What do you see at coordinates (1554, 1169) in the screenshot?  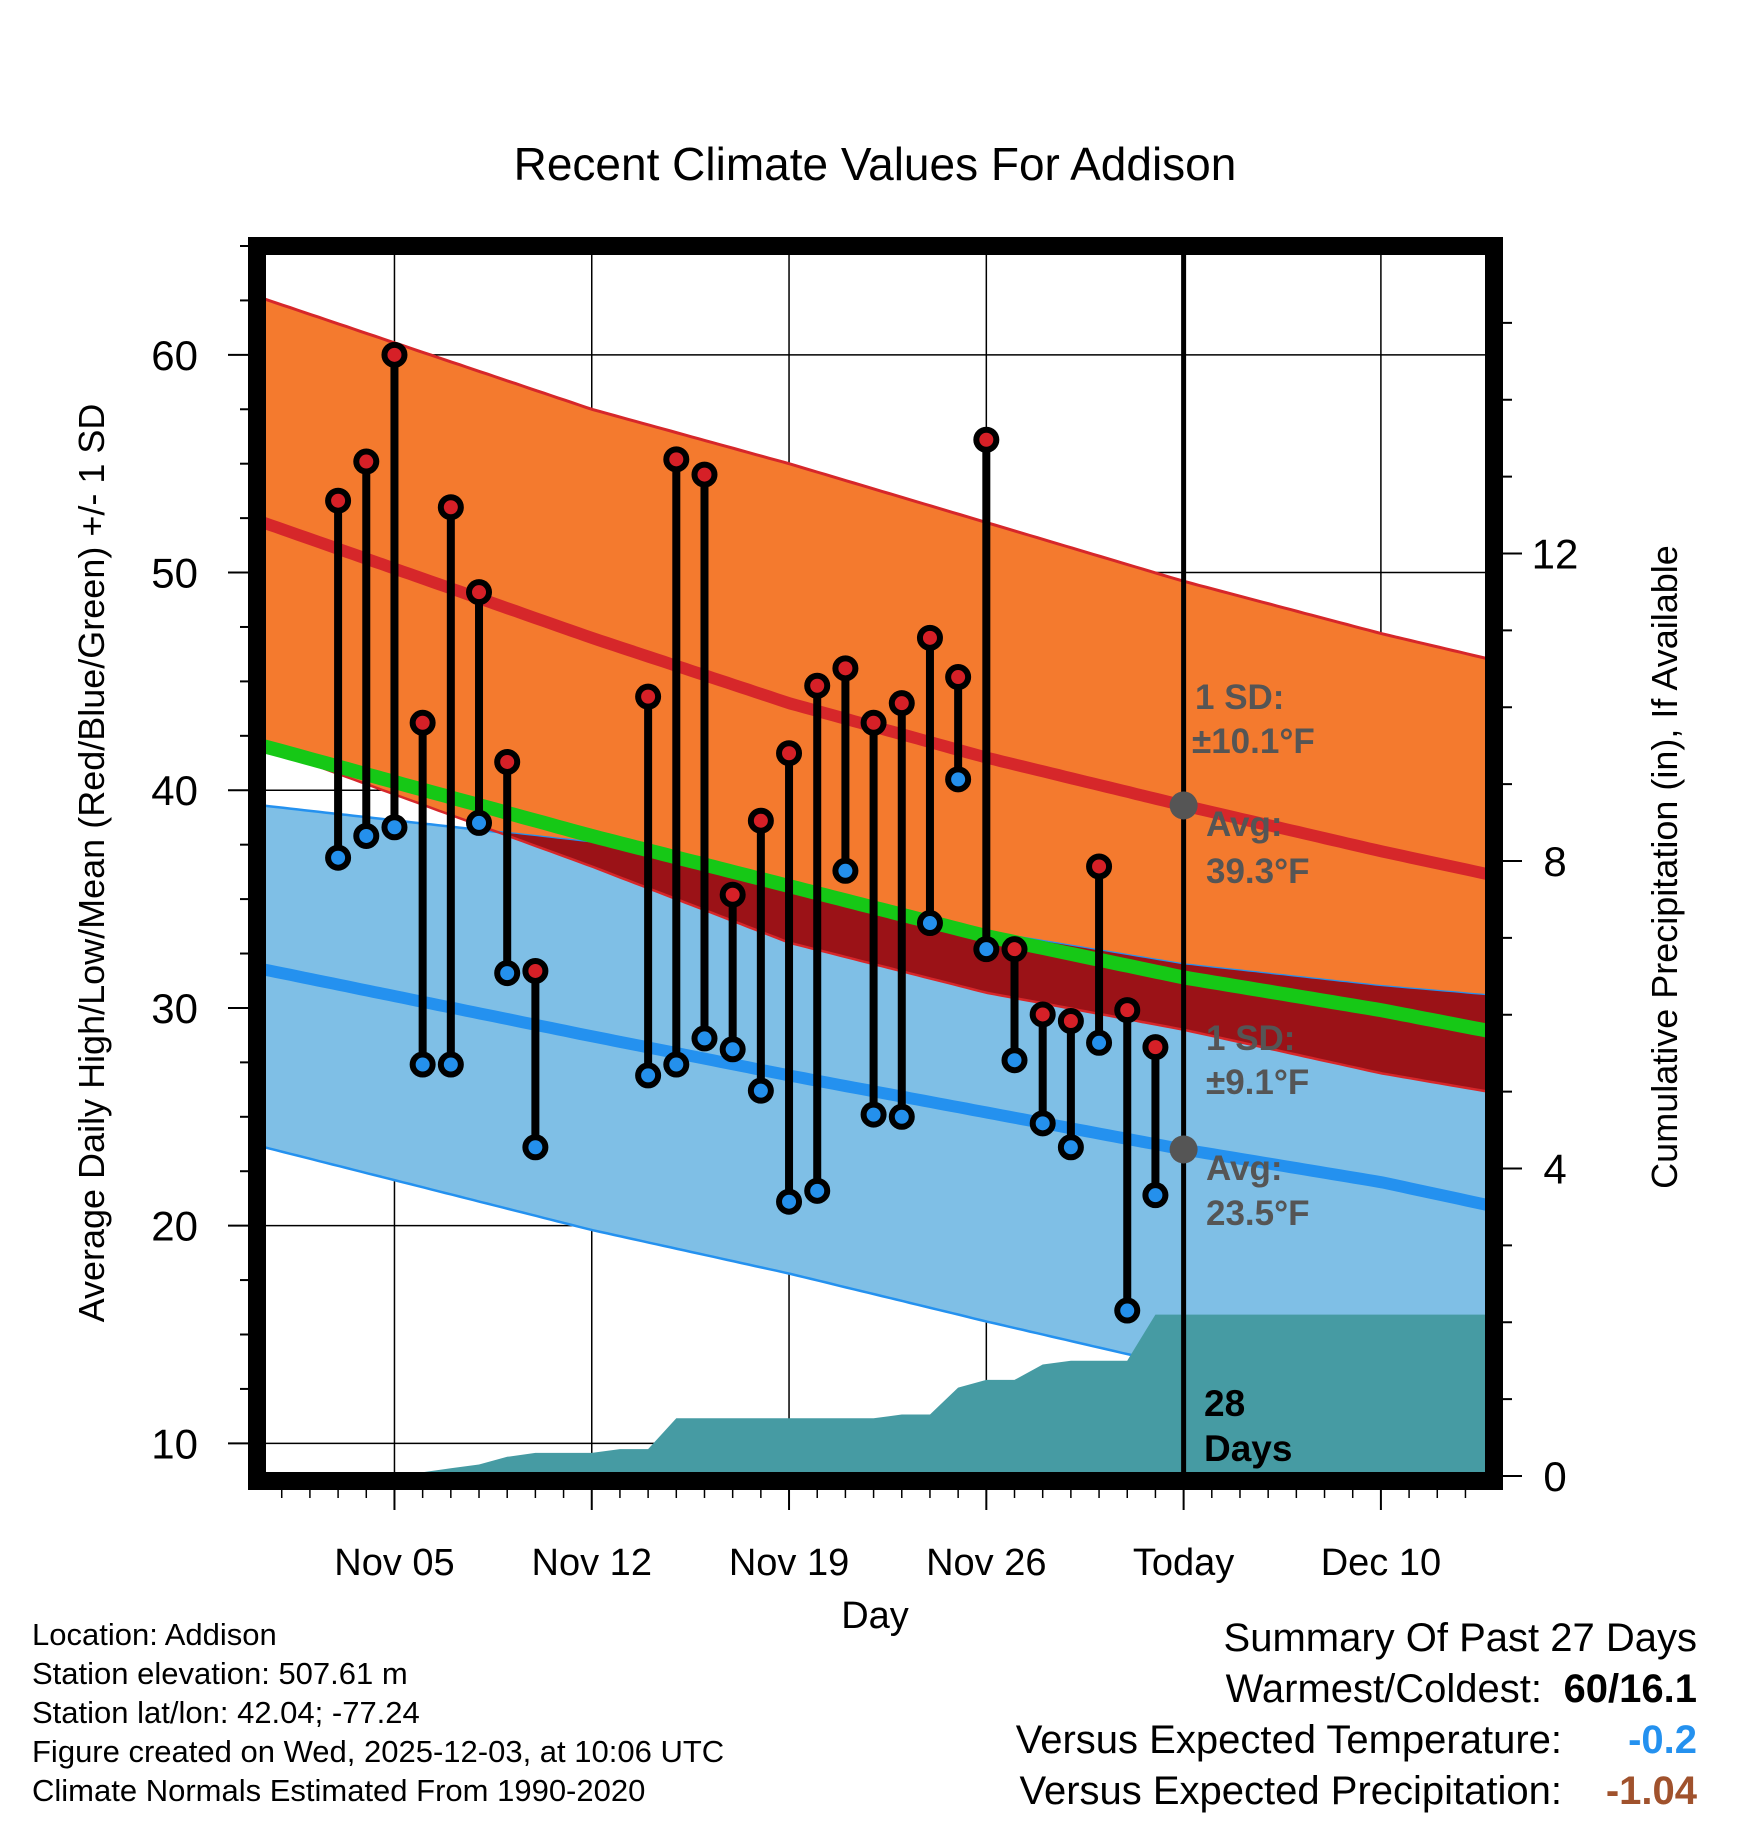 I see `y2-tick-label-4: 4` at bounding box center [1554, 1169].